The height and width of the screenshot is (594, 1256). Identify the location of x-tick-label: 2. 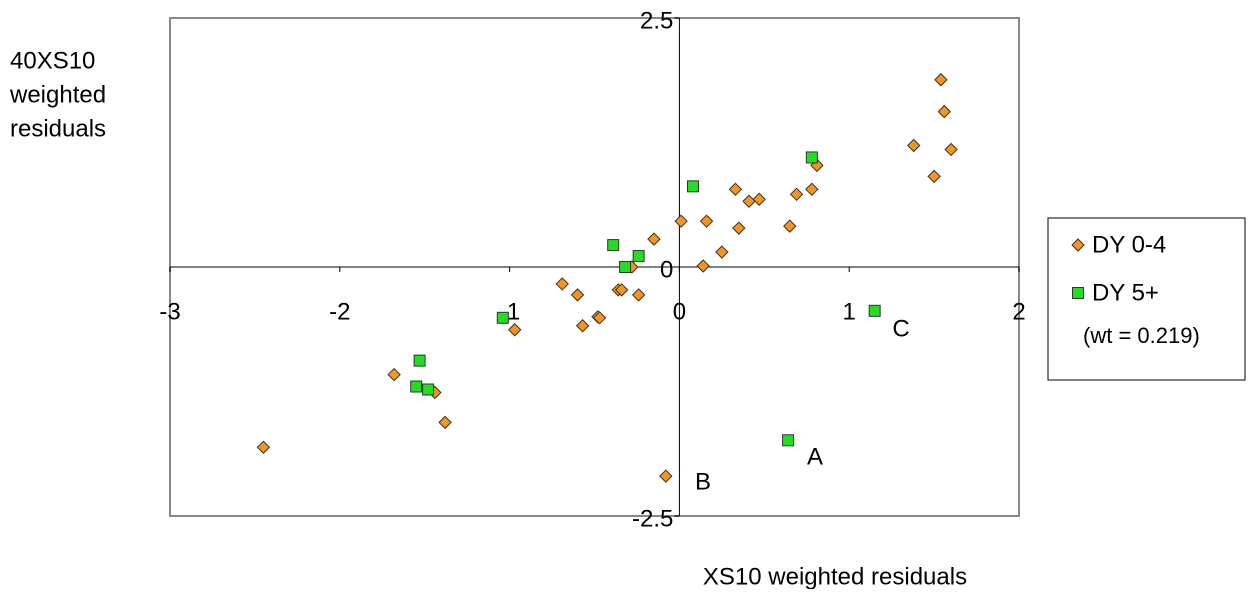
(1018, 311).